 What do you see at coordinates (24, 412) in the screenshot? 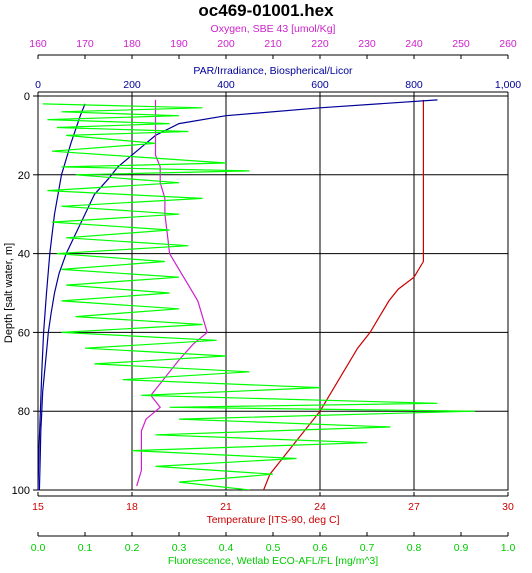
I see `depth-tick-label: 80` at bounding box center [24, 412].